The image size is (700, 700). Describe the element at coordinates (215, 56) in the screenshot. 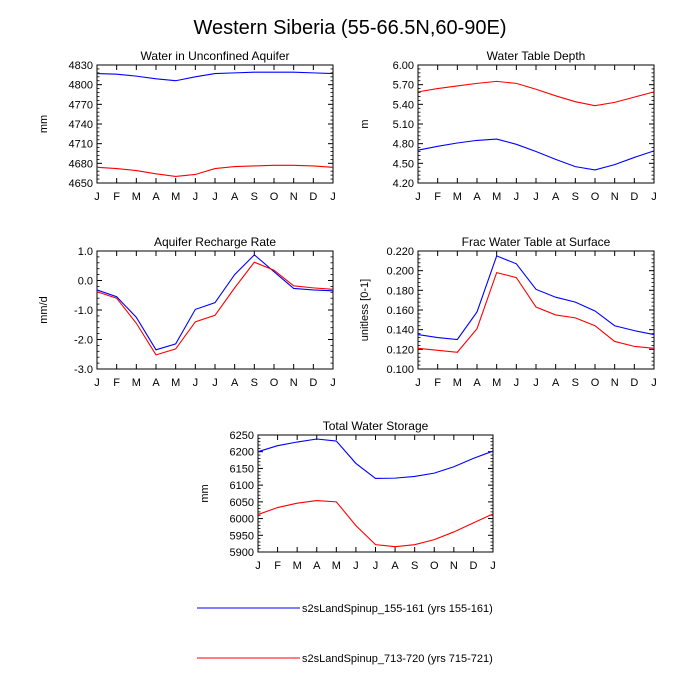

I see `panel-title: Water in Unconfined Aquifer` at that location.